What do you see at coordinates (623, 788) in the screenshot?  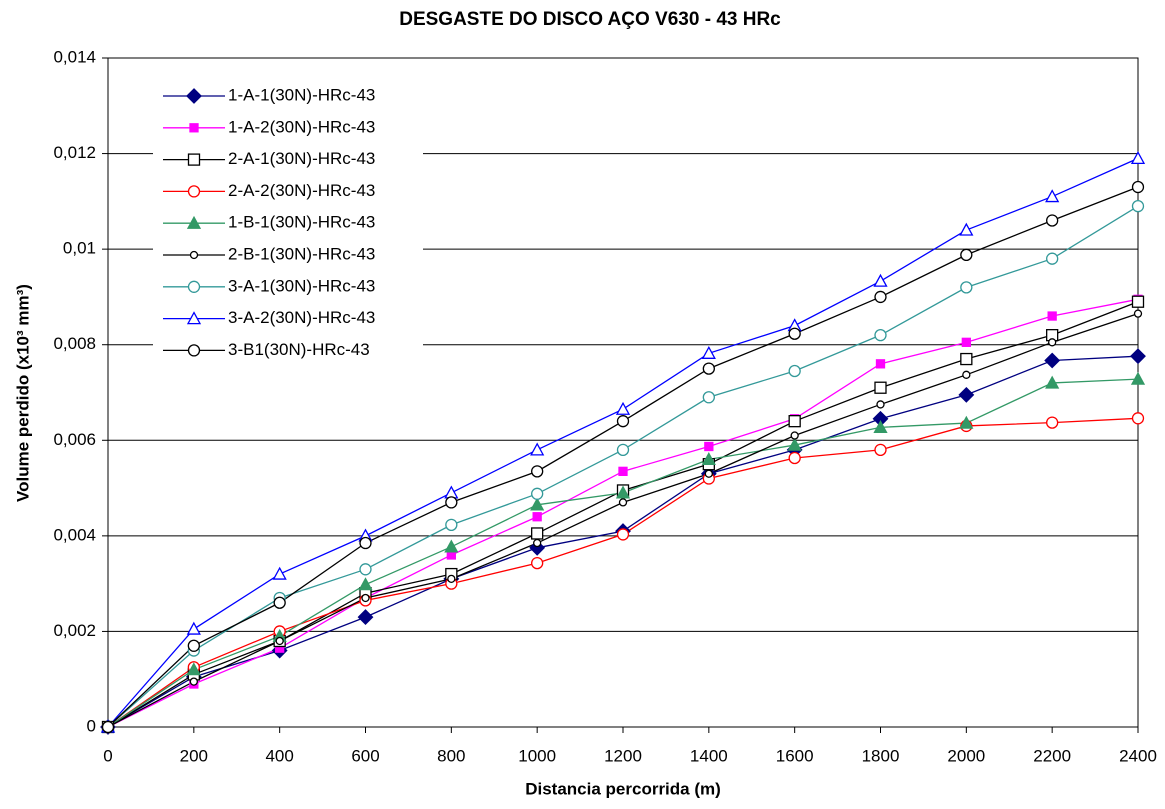 I see `x-axis-label: Distancia percorrida (m)` at bounding box center [623, 788].